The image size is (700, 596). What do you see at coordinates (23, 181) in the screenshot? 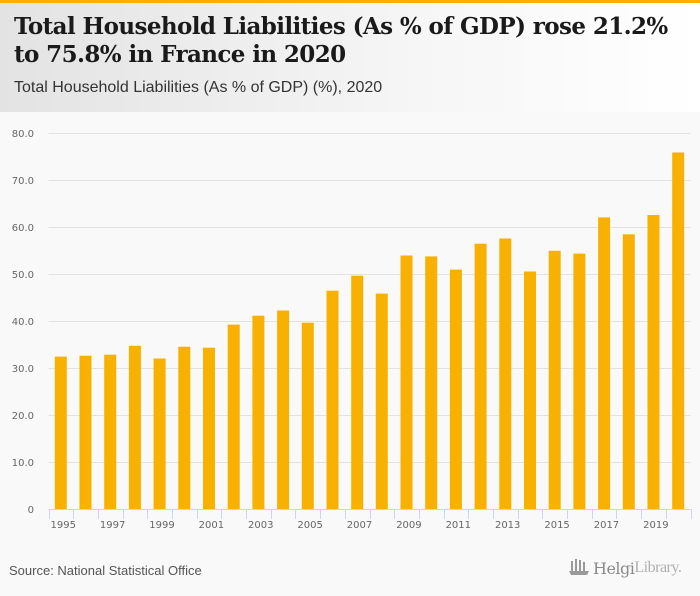
I see `y-tick-label: 70.0` at bounding box center [23, 181].